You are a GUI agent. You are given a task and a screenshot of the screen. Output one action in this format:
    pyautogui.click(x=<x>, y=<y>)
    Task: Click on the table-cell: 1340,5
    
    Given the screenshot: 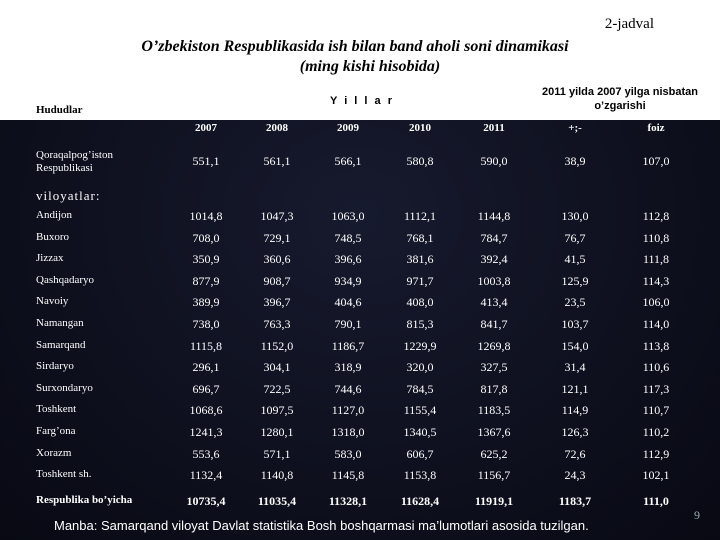 What is the action you would take?
    pyautogui.click(x=420, y=432)
    